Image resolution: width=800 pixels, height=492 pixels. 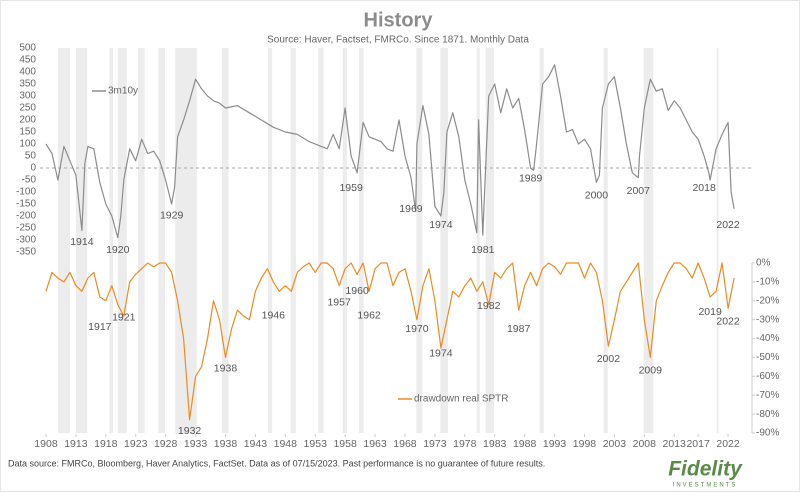 I want to click on annotation: 1981, so click(x=483, y=250).